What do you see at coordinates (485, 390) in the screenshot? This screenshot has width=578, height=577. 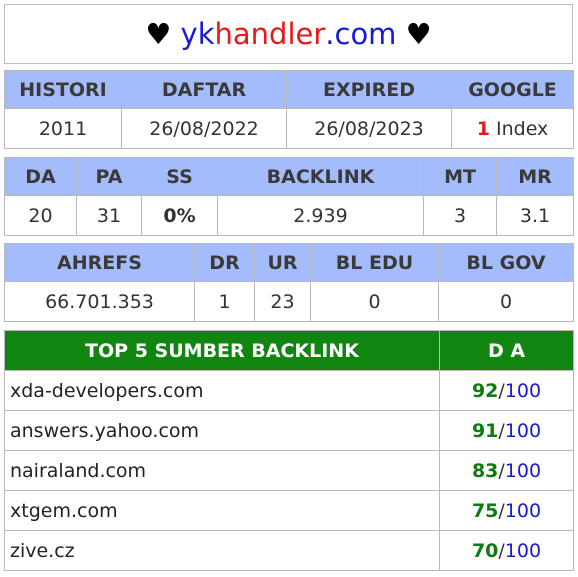 I see `da-score: 92` at bounding box center [485, 390].